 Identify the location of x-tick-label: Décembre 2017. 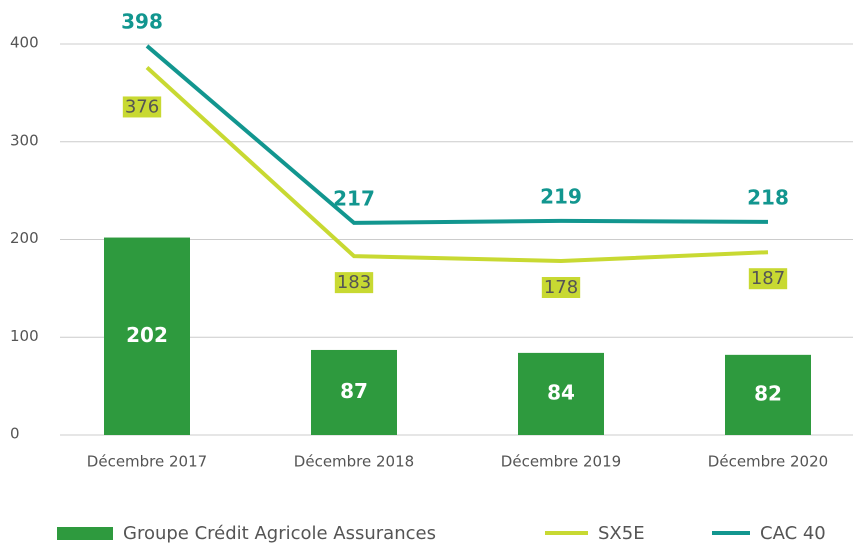
(147, 462).